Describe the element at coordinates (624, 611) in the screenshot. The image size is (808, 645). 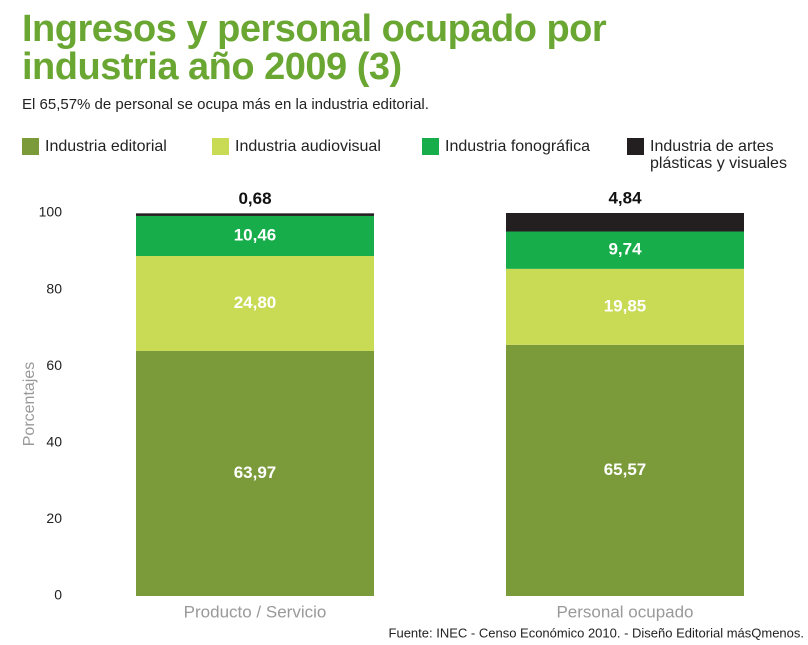
I see `x-tick-label: Personal ocupado` at that location.